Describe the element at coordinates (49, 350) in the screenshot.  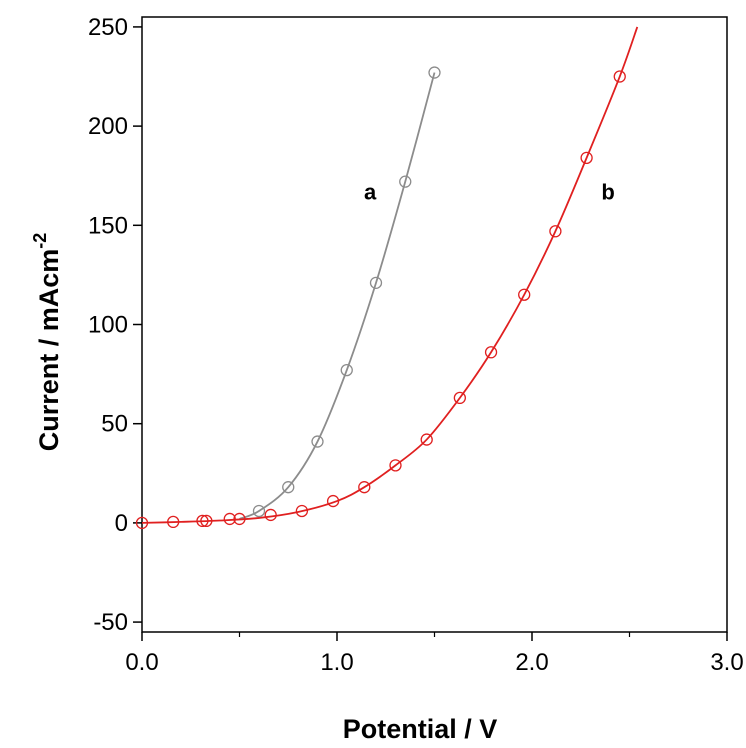
I see `y-axis-title-main: Current / mAcm` at that location.